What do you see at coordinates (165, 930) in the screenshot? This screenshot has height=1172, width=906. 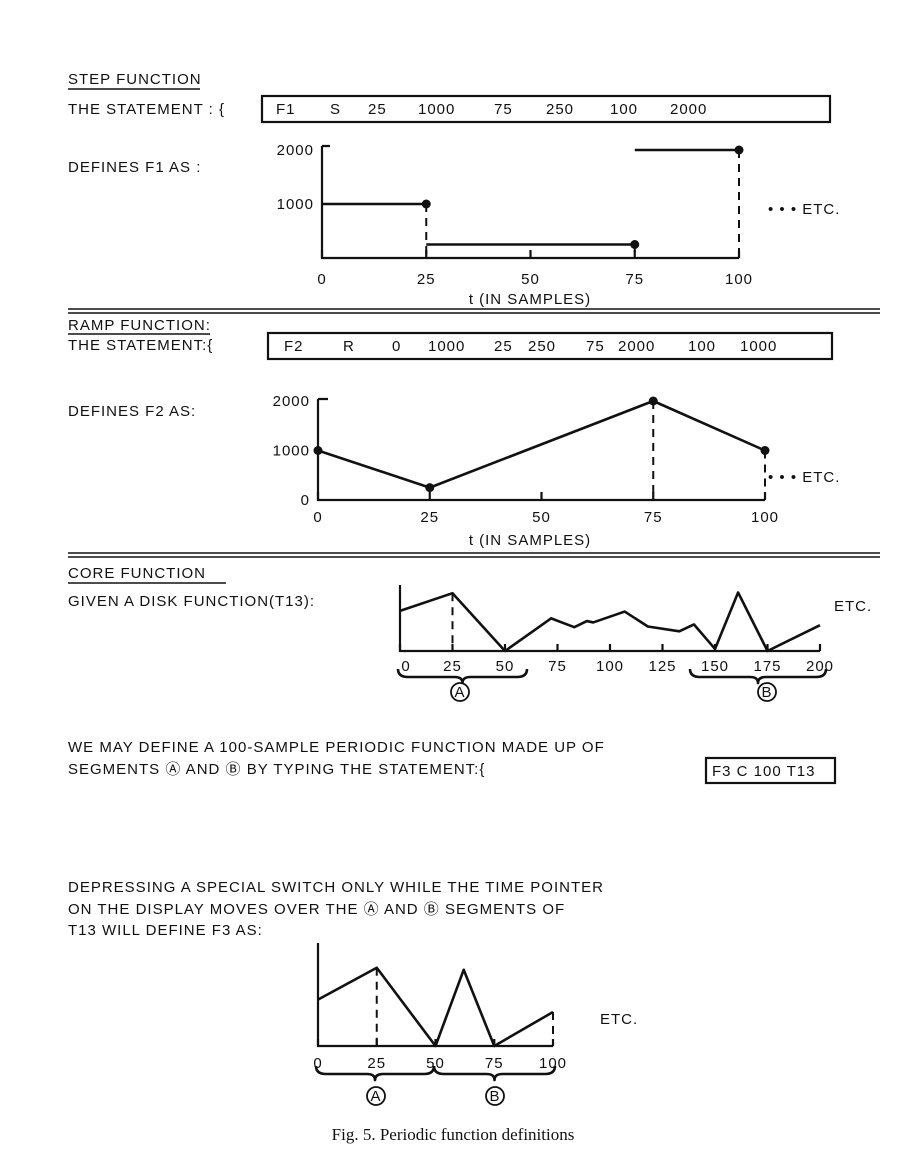 I see `core-paragraph-line: T13 WILL DEFINE F3 AS:` at bounding box center [165, 930].